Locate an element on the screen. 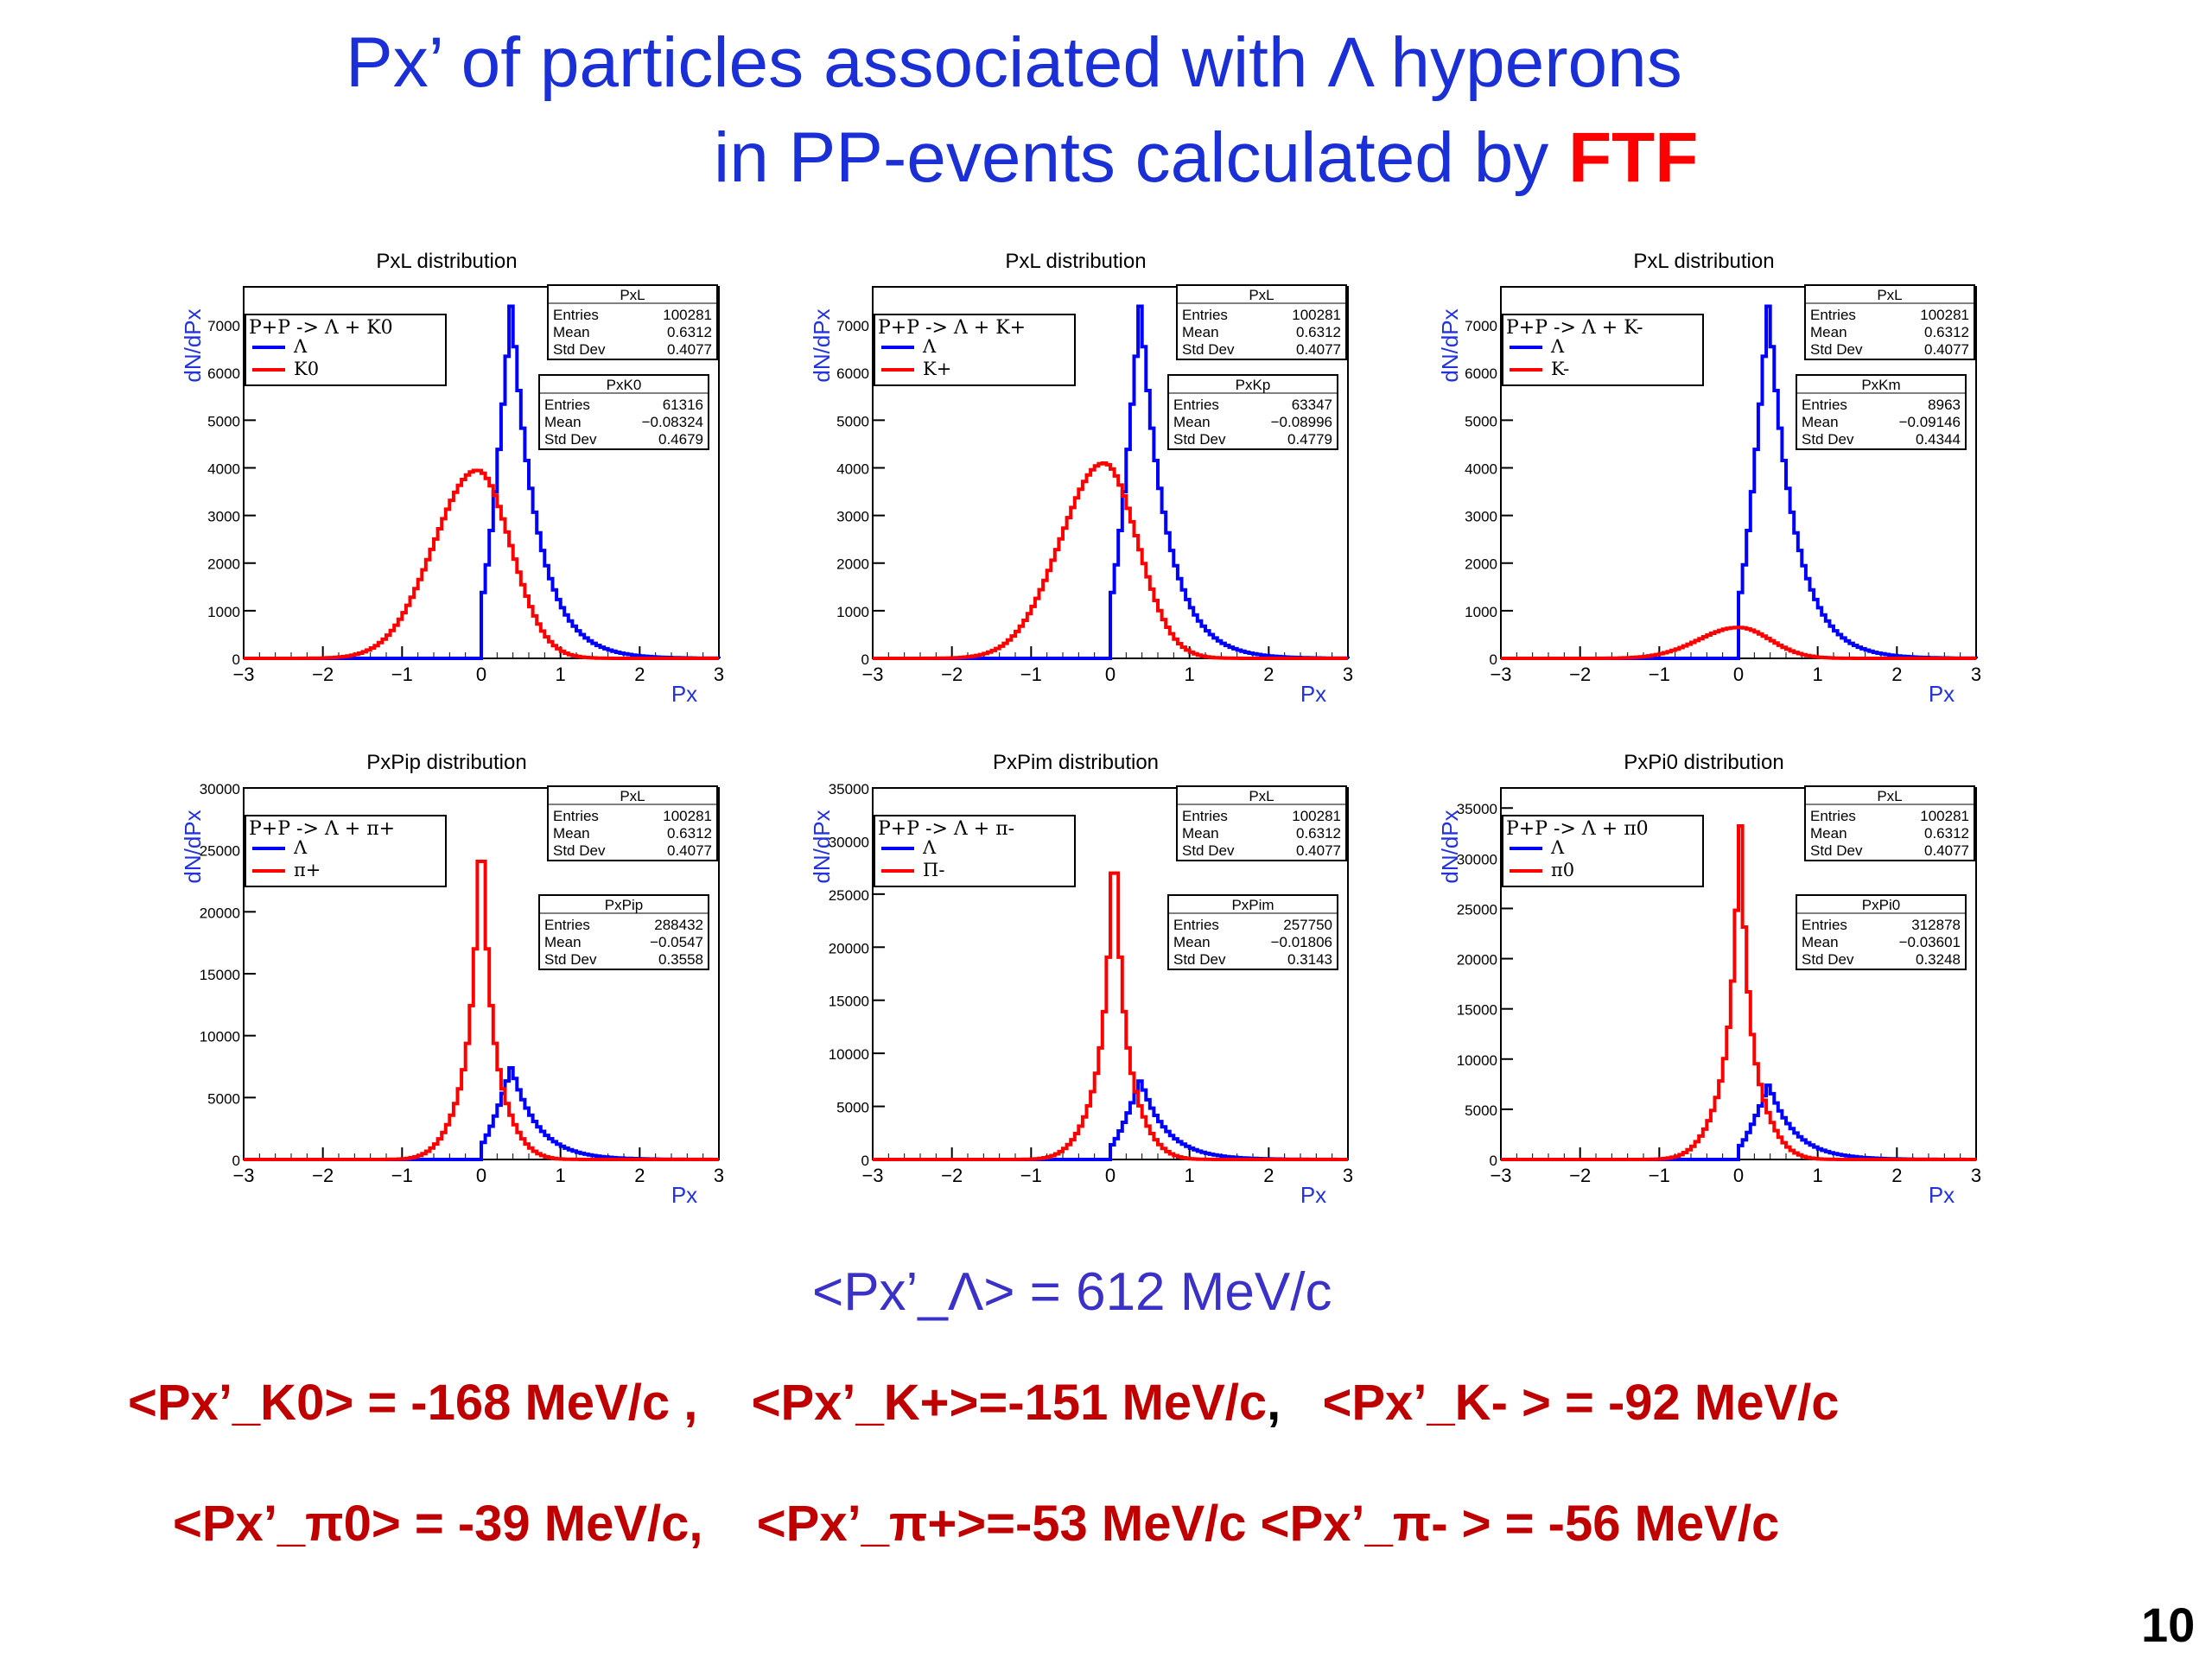 The width and height of the screenshot is (2212, 1658). k0-mean: <Px’_K0> = -168 MeV/c , is located at coordinates (413, 1403).